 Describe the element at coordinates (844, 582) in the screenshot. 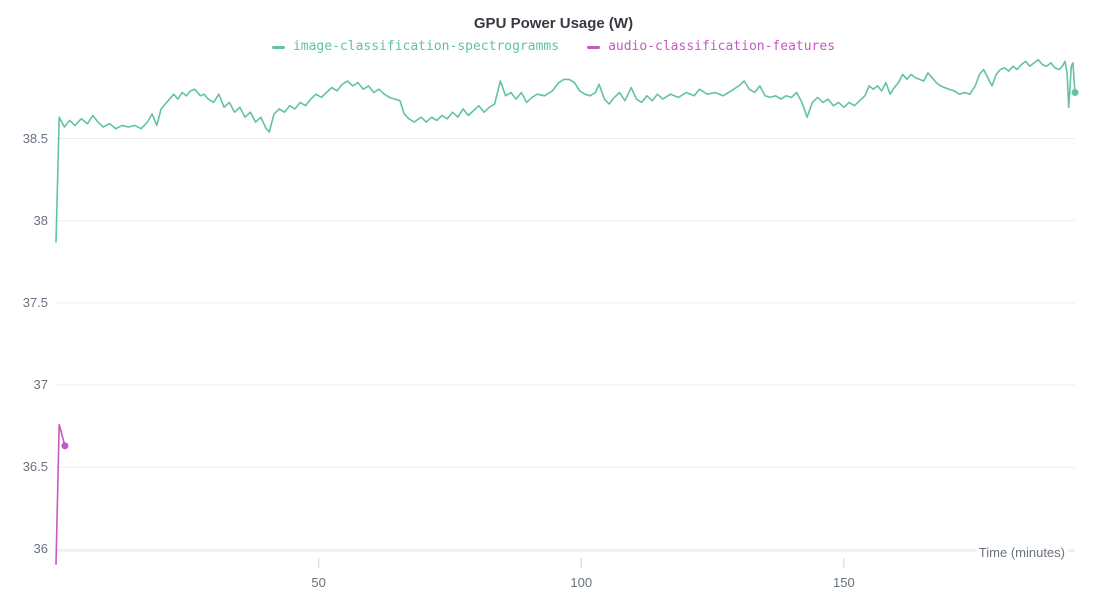

I see `x-tick-label: 150` at that location.